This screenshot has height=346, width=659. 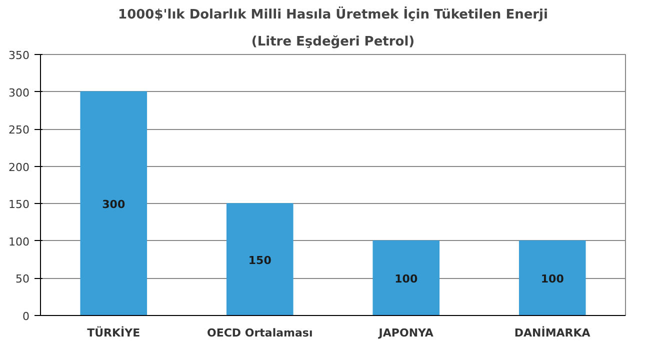 I want to click on y-tick-label: 50, so click(x=23, y=279).